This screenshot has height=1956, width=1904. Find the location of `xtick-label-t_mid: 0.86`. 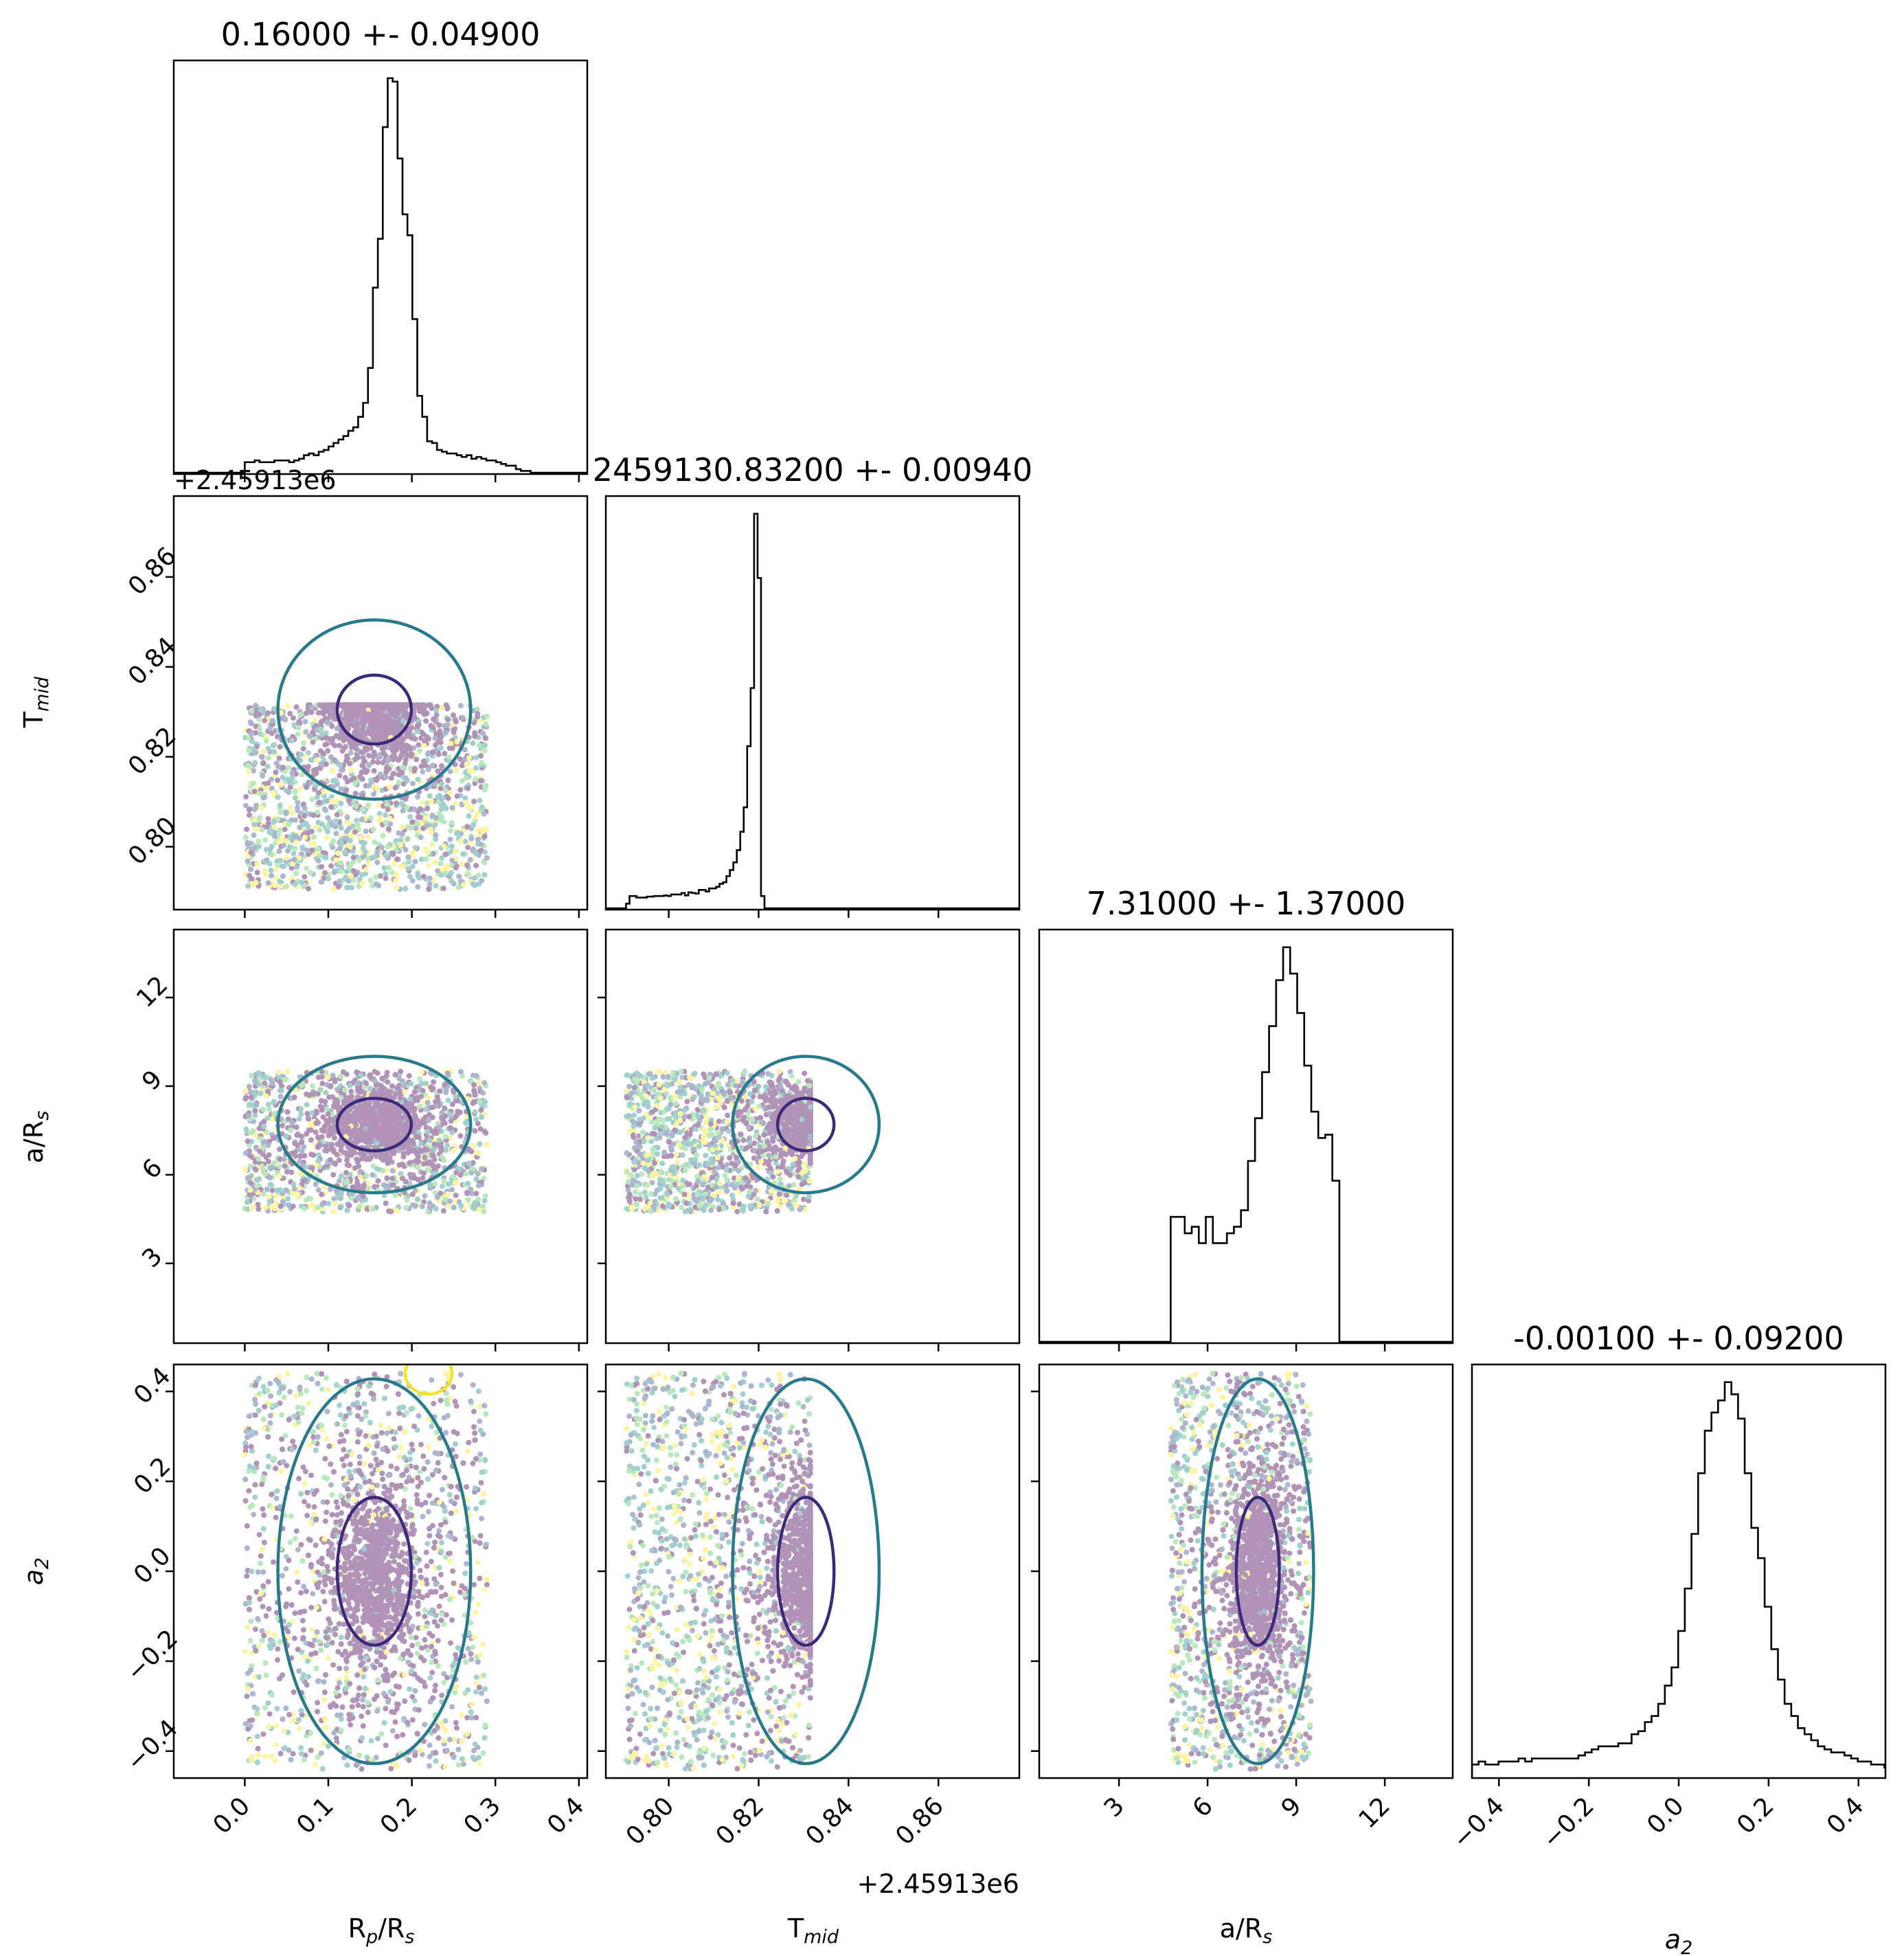

xtick-label-t_mid: 0.86 is located at coordinates (919, 1822).